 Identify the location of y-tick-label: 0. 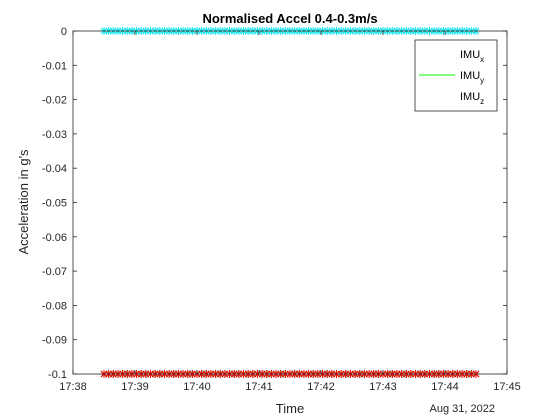
(64, 32).